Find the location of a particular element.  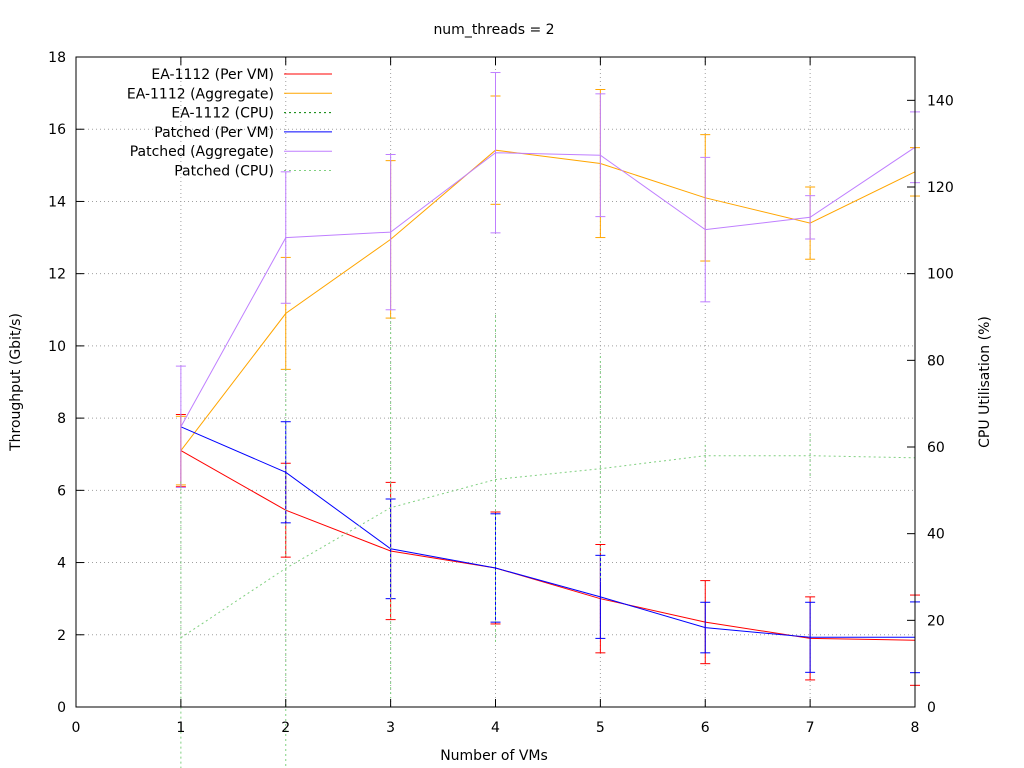

x-tick-label-2: 2 is located at coordinates (285, 728).